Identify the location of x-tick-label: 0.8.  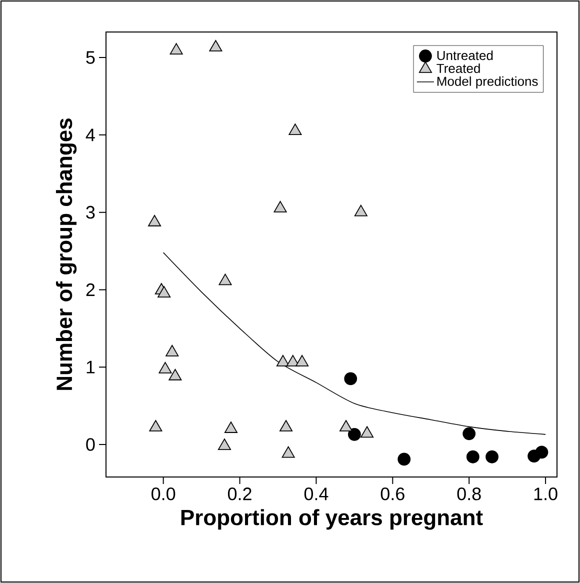
(469, 494).